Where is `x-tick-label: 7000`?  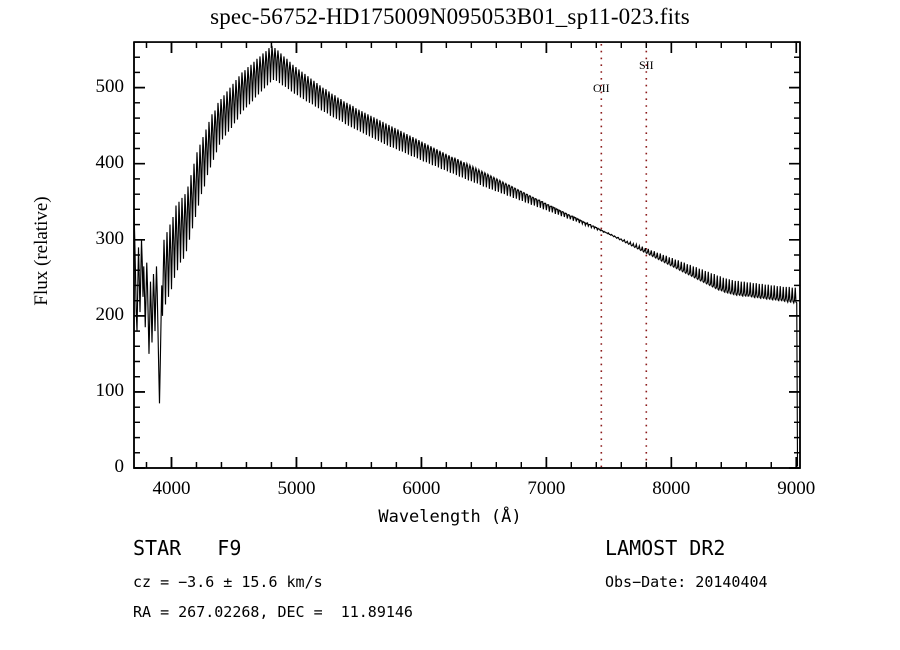 x-tick-label: 7000 is located at coordinates (546, 488).